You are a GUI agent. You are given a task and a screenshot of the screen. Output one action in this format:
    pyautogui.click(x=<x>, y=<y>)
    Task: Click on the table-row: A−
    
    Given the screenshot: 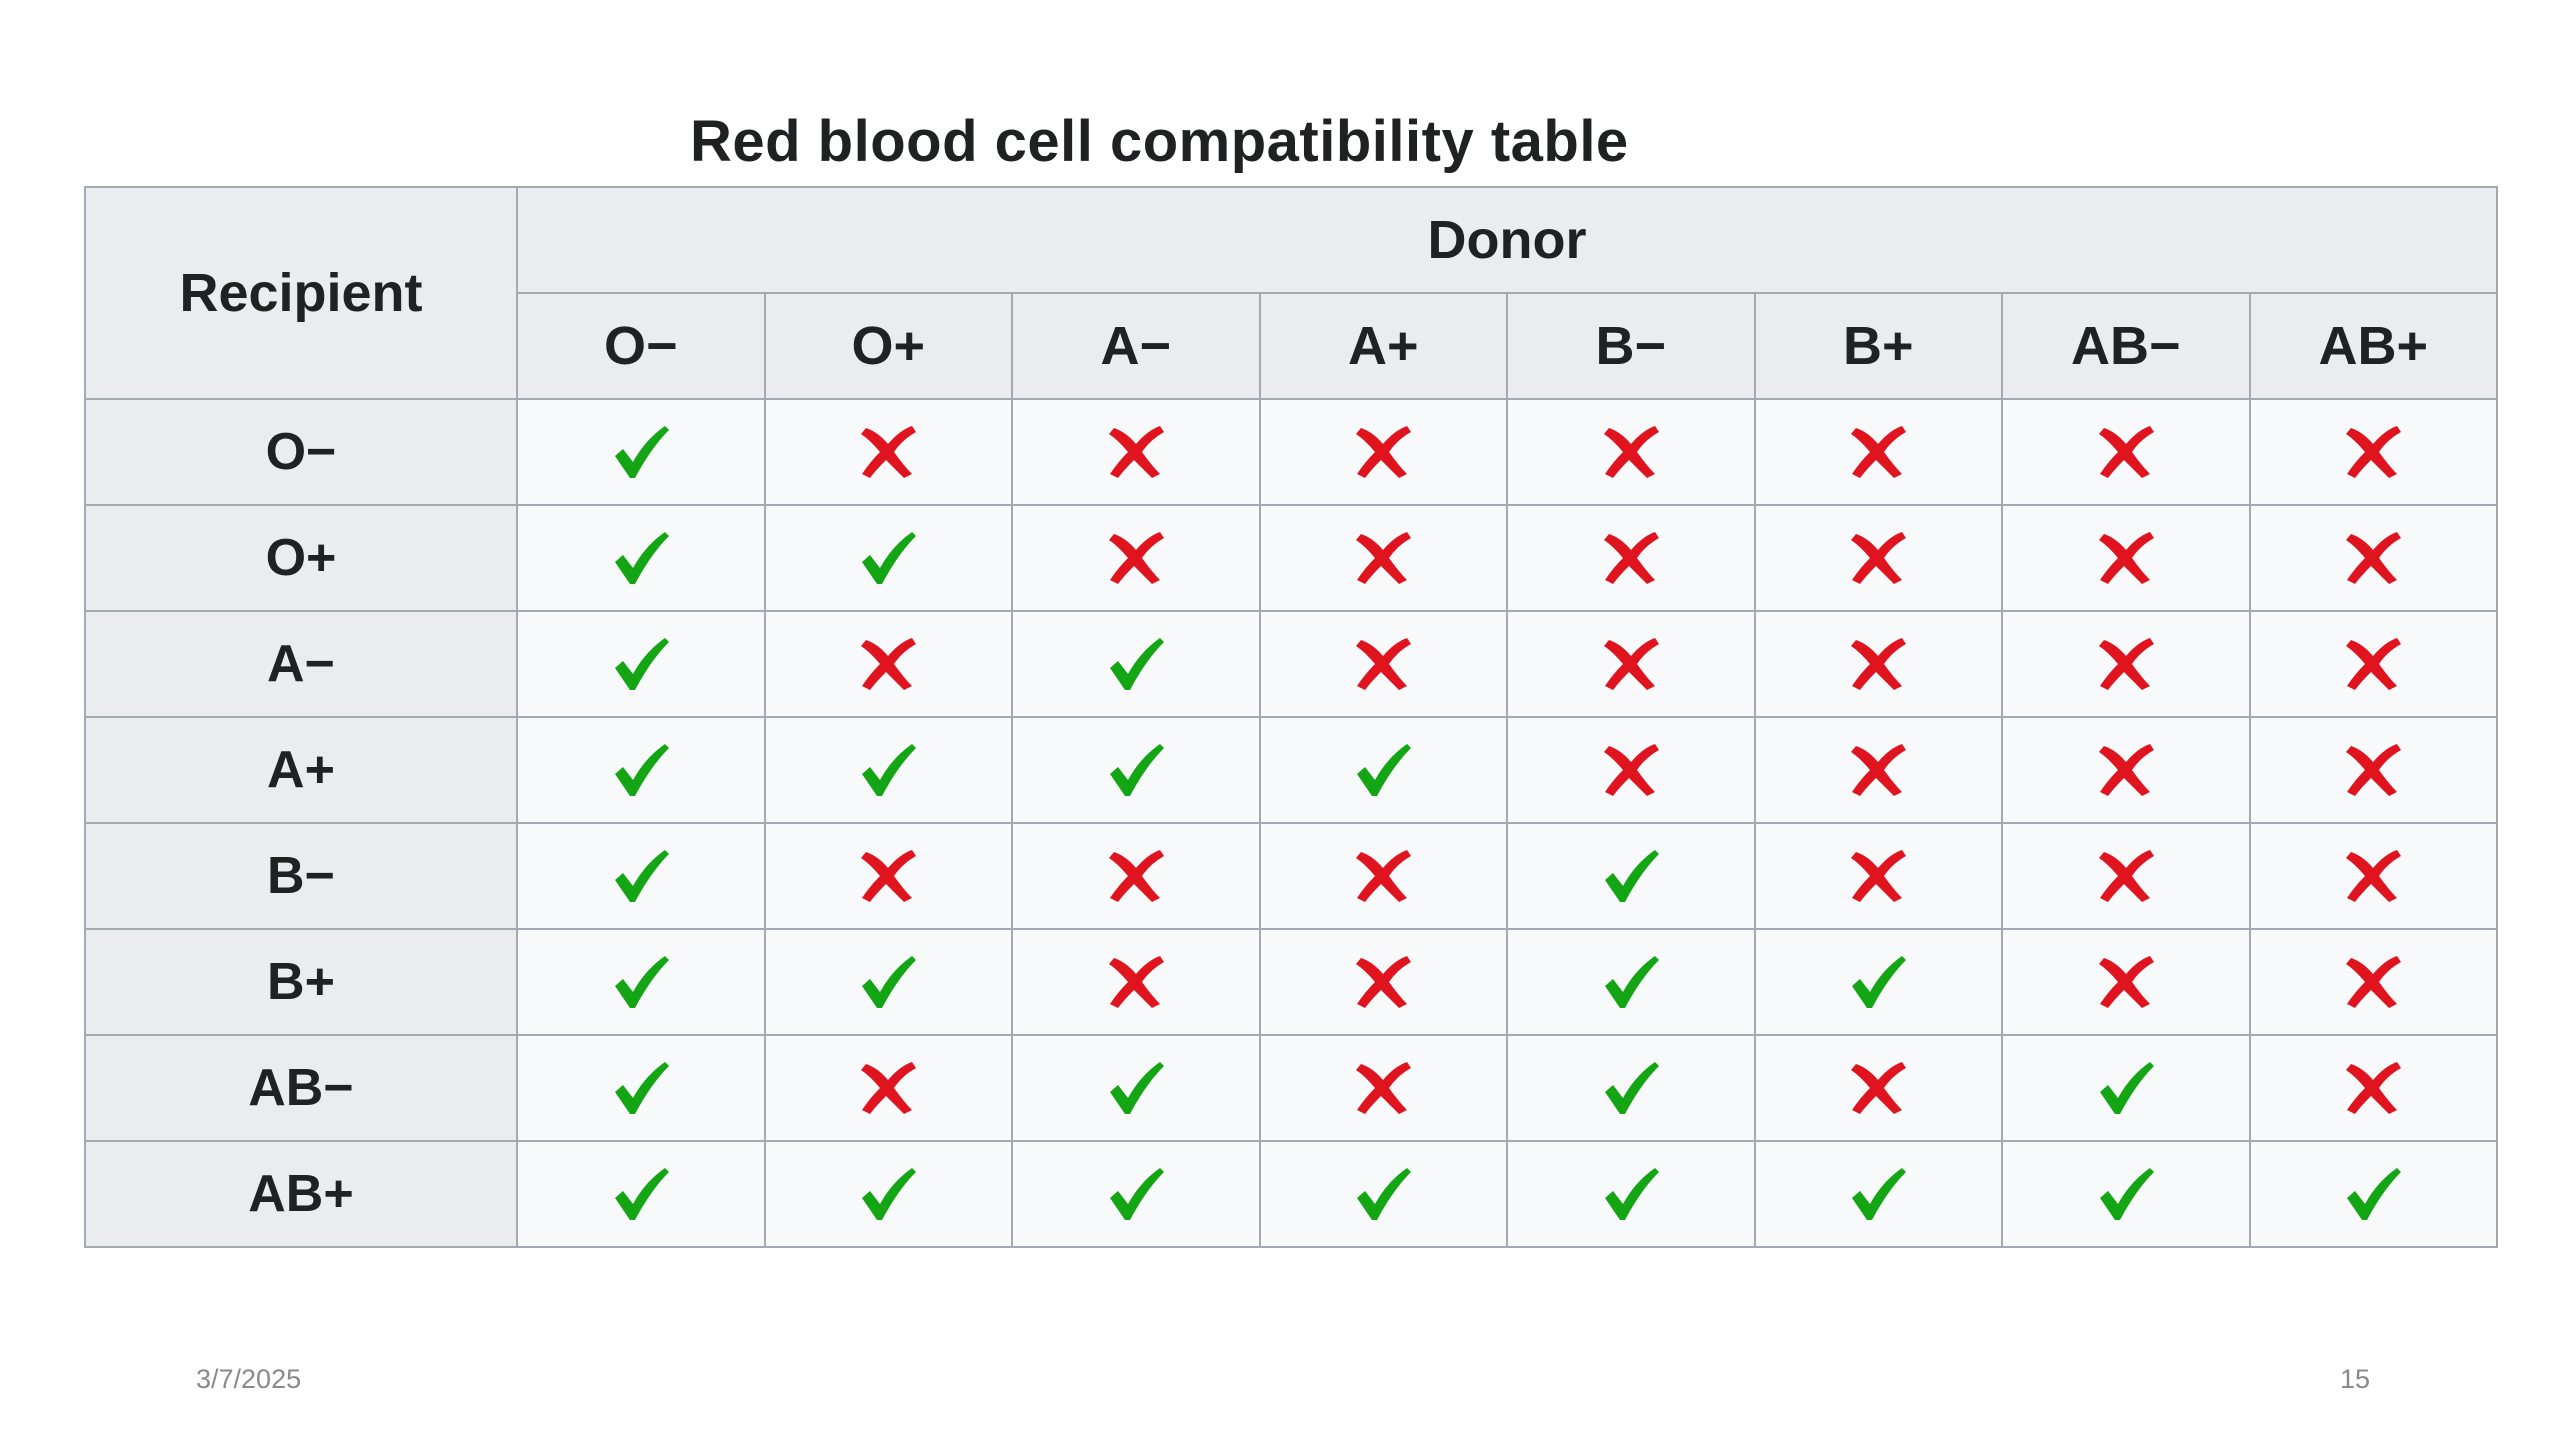 What is the action you would take?
    pyautogui.click(x=1291, y=664)
    